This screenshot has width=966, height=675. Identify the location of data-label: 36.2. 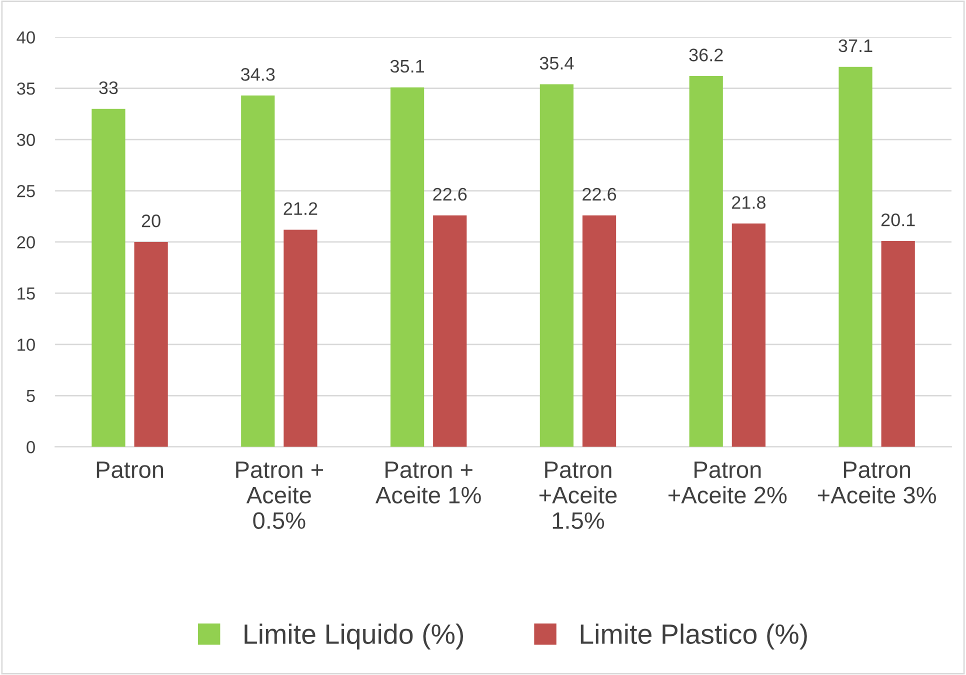
(706, 55).